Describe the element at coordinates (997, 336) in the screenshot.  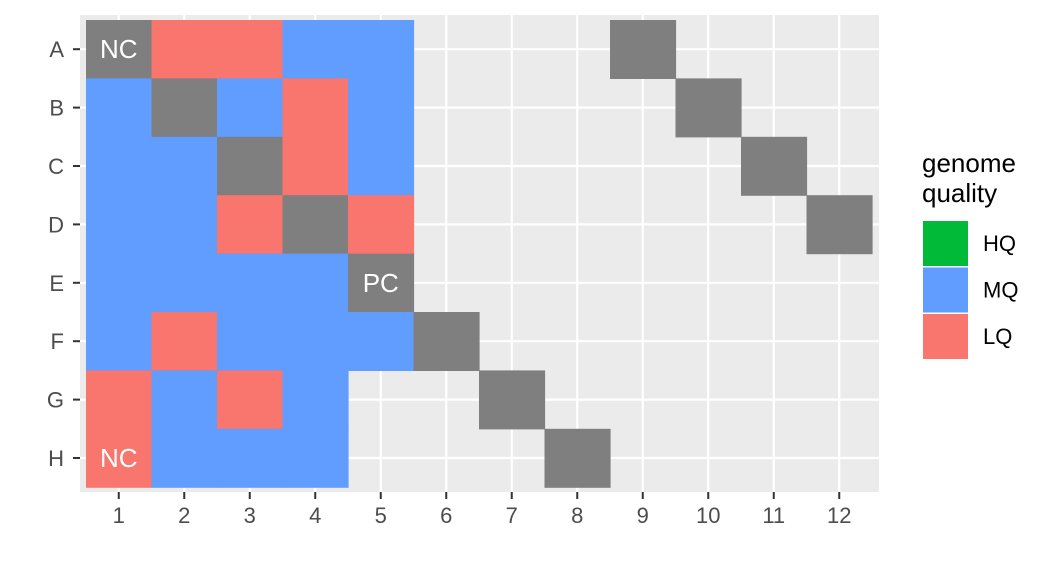
I see `legend-label-LQ: LQ` at that location.